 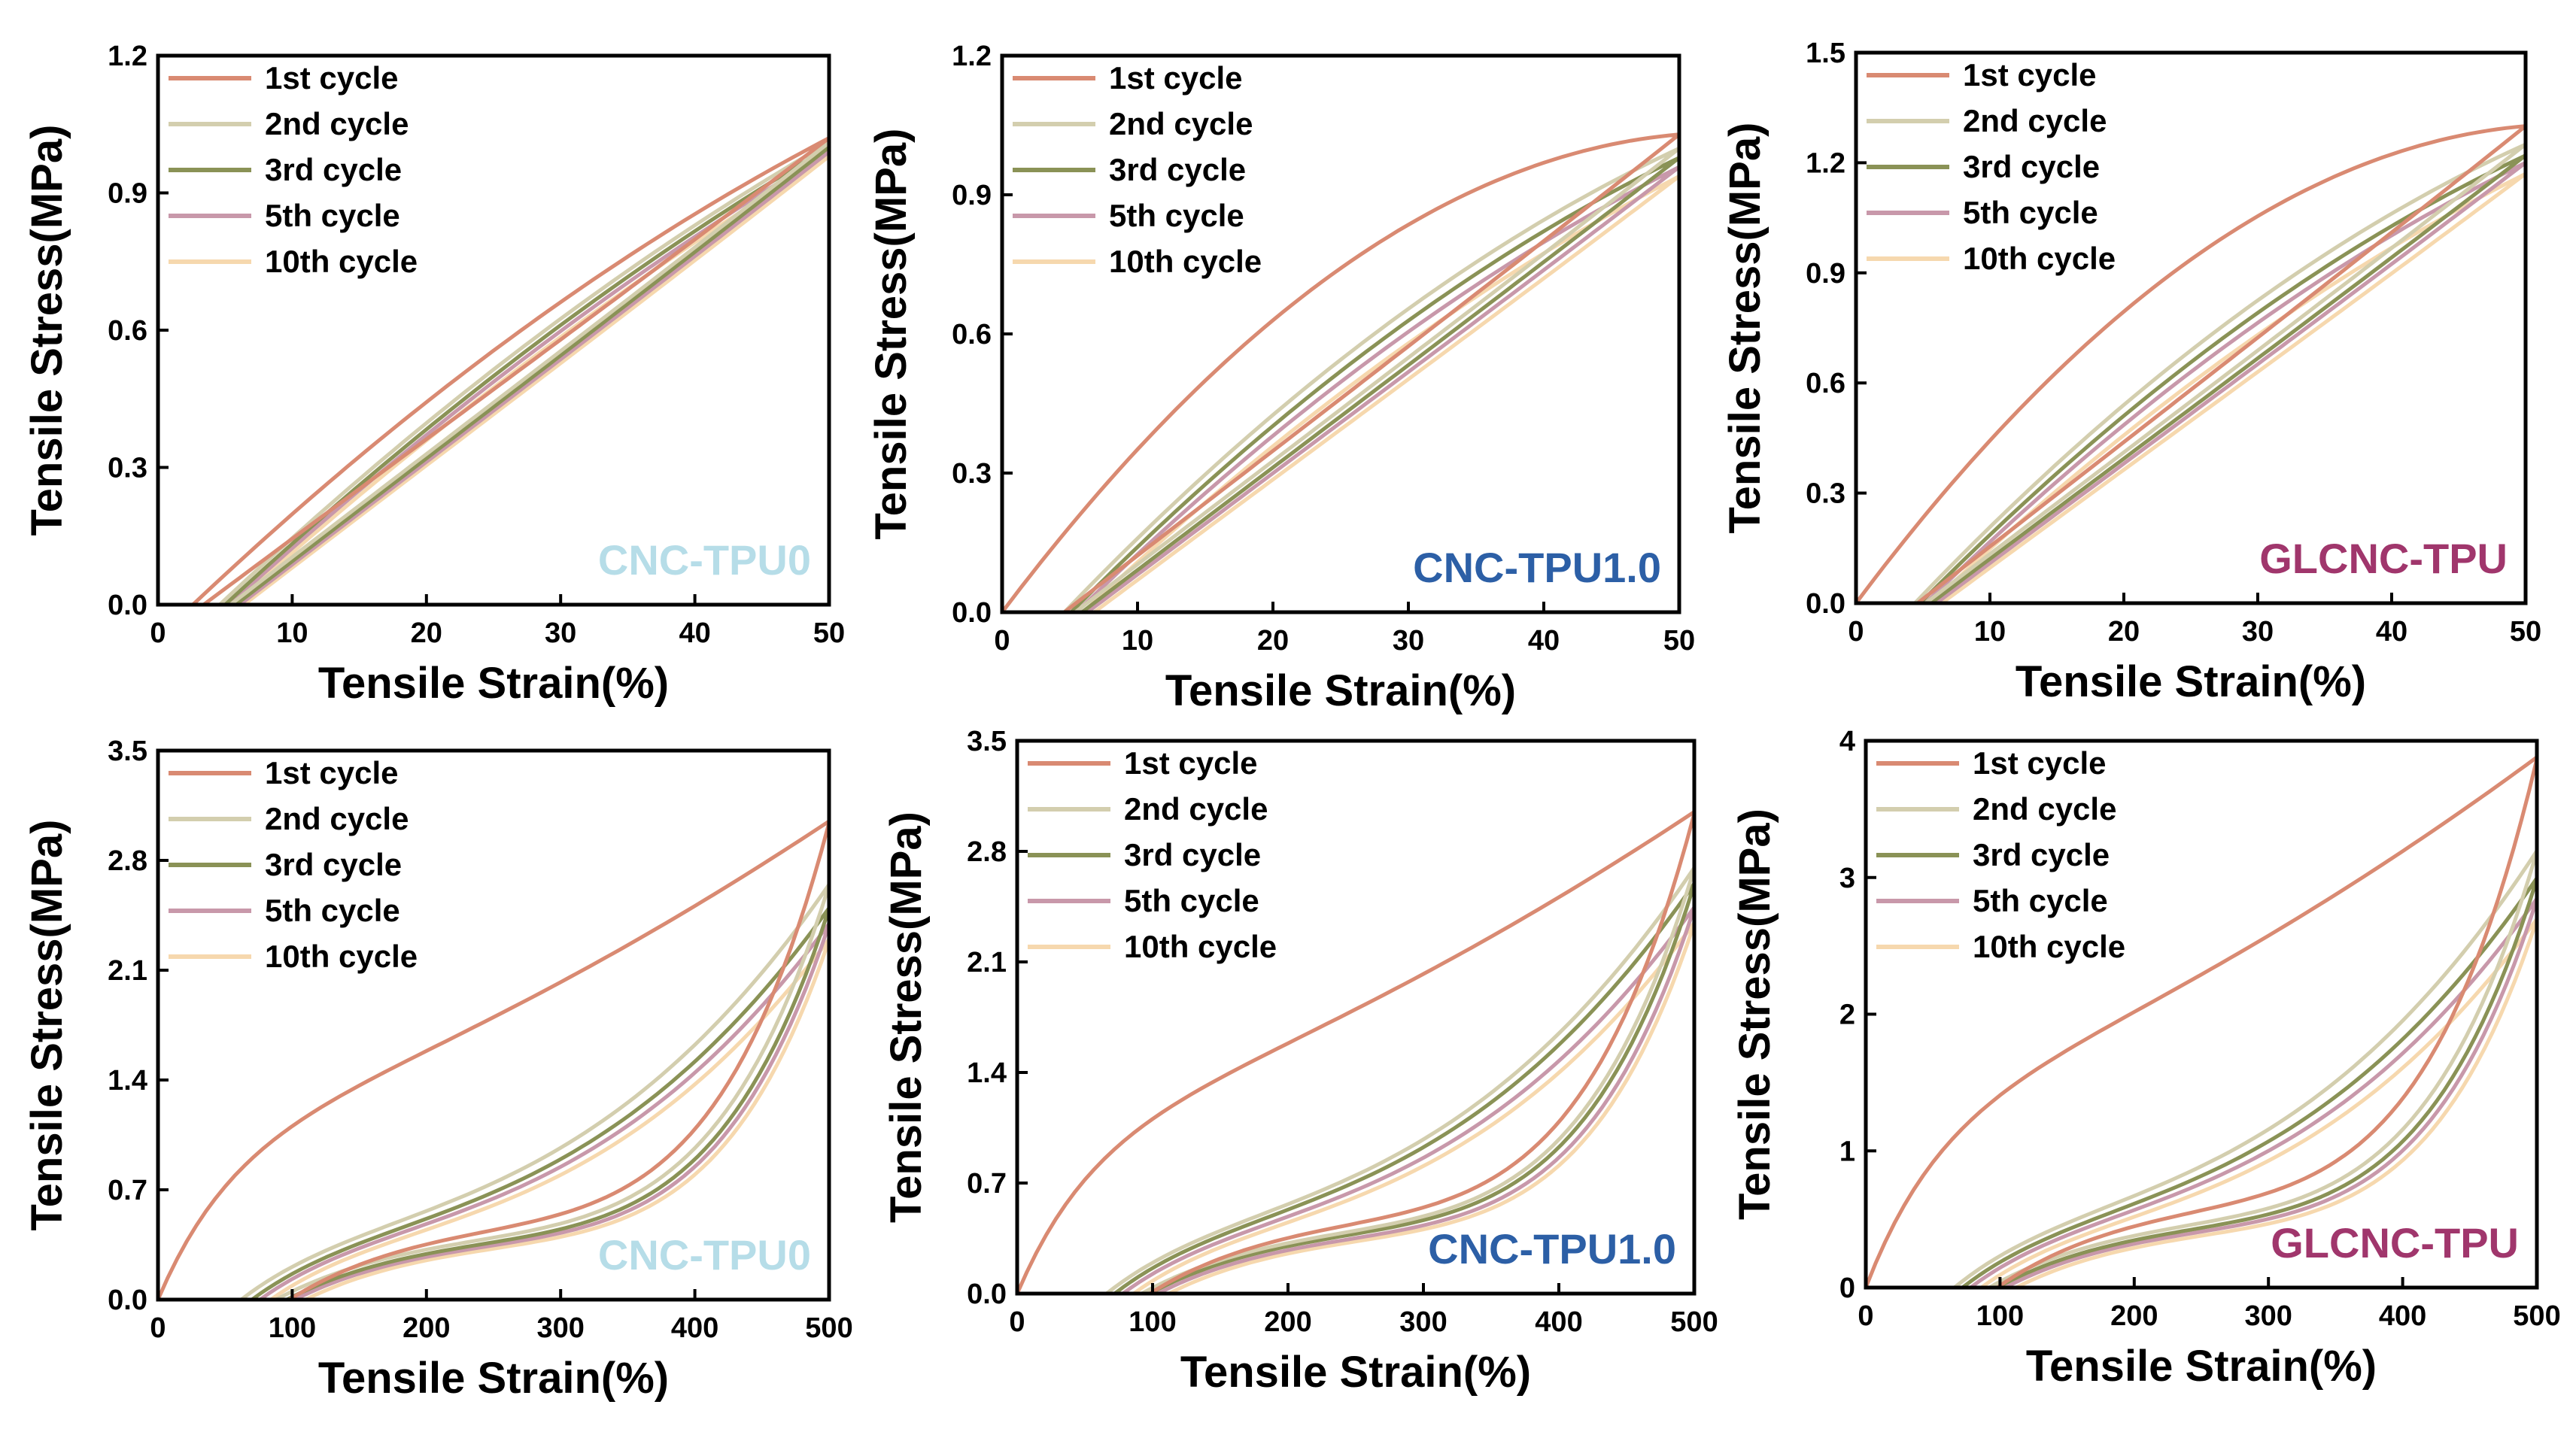 I want to click on y-tick-label: 4, so click(x=1847, y=741).